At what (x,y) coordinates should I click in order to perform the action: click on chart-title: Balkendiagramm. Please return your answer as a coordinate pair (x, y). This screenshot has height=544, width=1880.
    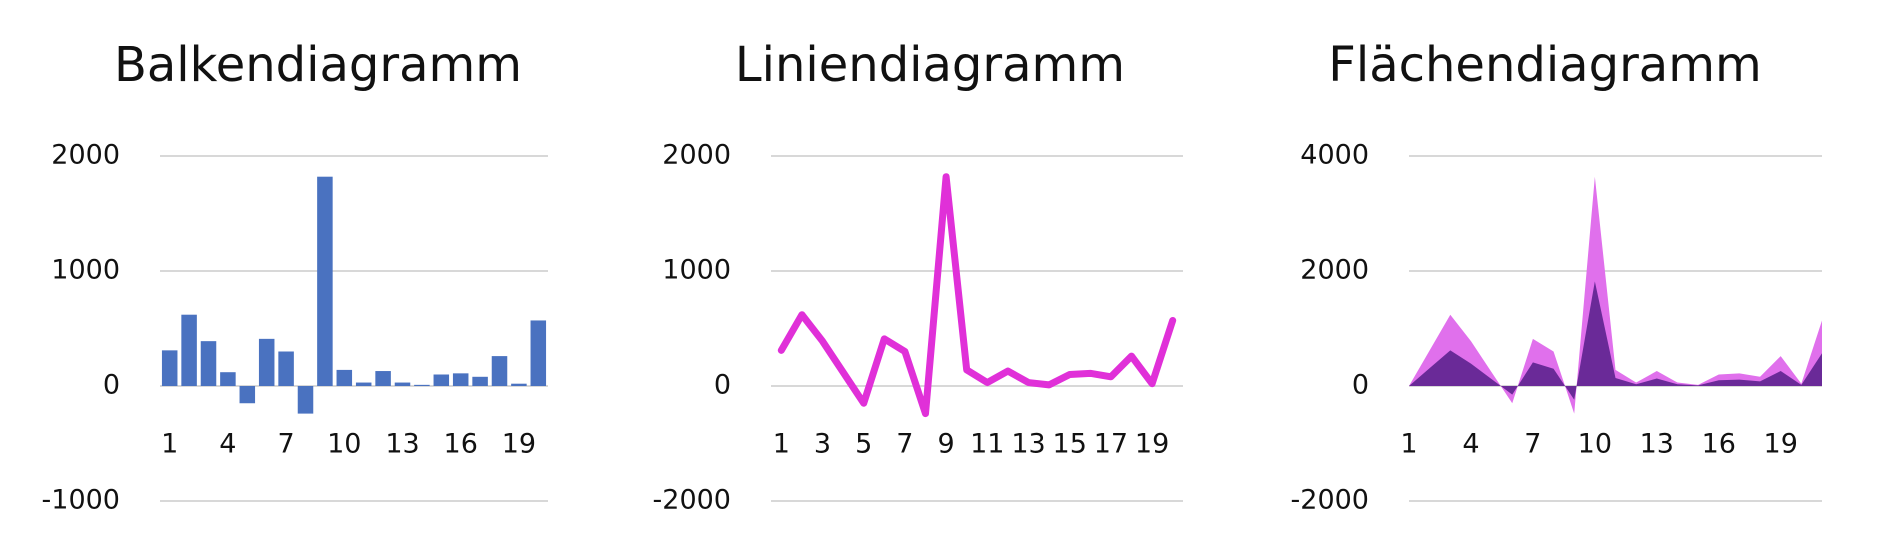
    Looking at the image, I should click on (318, 65).